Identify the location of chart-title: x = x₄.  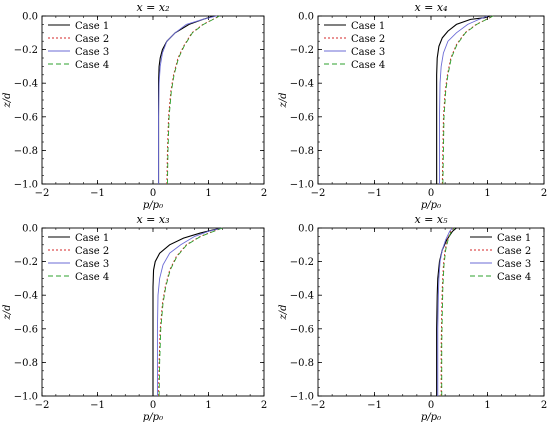
(430, 7).